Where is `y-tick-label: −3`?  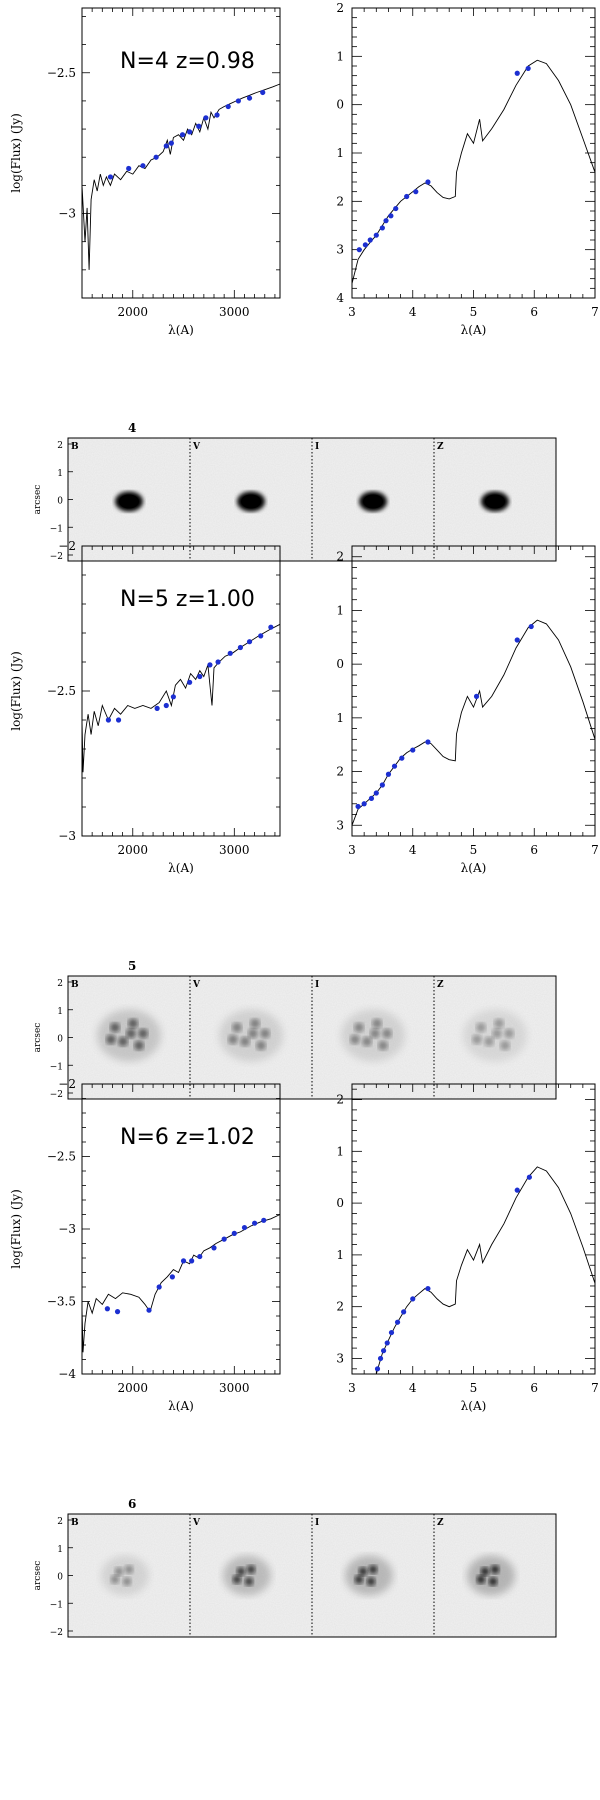
y-tick-label: −3 is located at coordinates (67, 836).